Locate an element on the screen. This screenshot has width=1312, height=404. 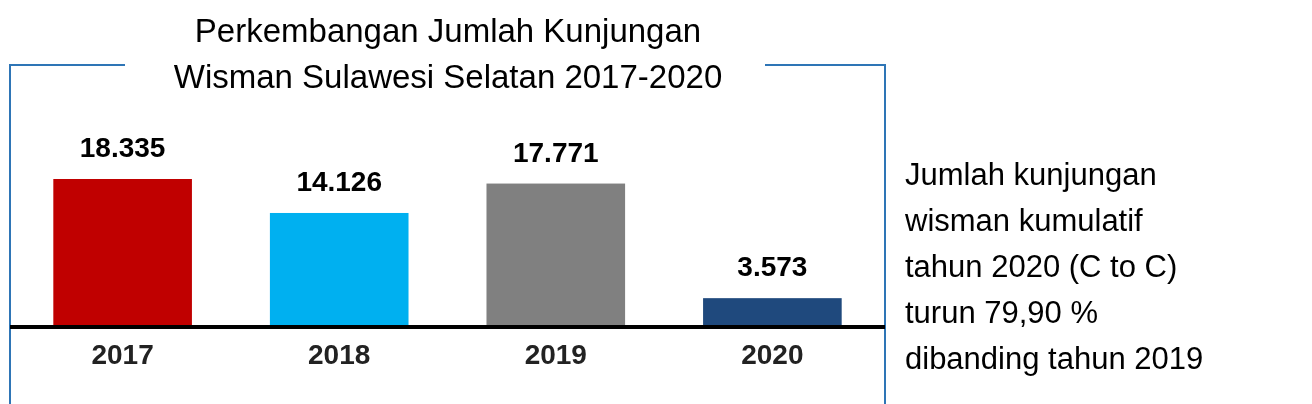
chart-title: Perkembangan Jumlah Kunjungan Wisman Sulawesi Selatan 2017-2020 is located at coordinates (448, 53).